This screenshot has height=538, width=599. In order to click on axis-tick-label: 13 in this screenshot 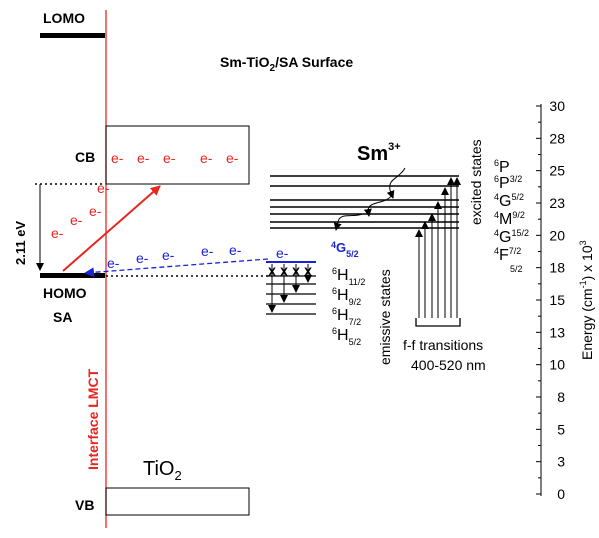, I will do `click(557, 332)`.